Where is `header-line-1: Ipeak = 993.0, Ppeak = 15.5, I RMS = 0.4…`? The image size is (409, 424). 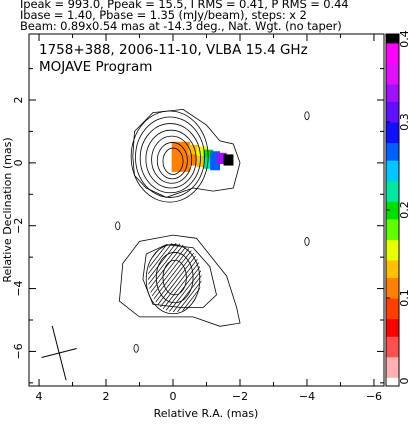
header-line-1: Ipeak = 993.0, Ppeak = 15.5, I RMS = 0.4… is located at coordinates (184, 5).